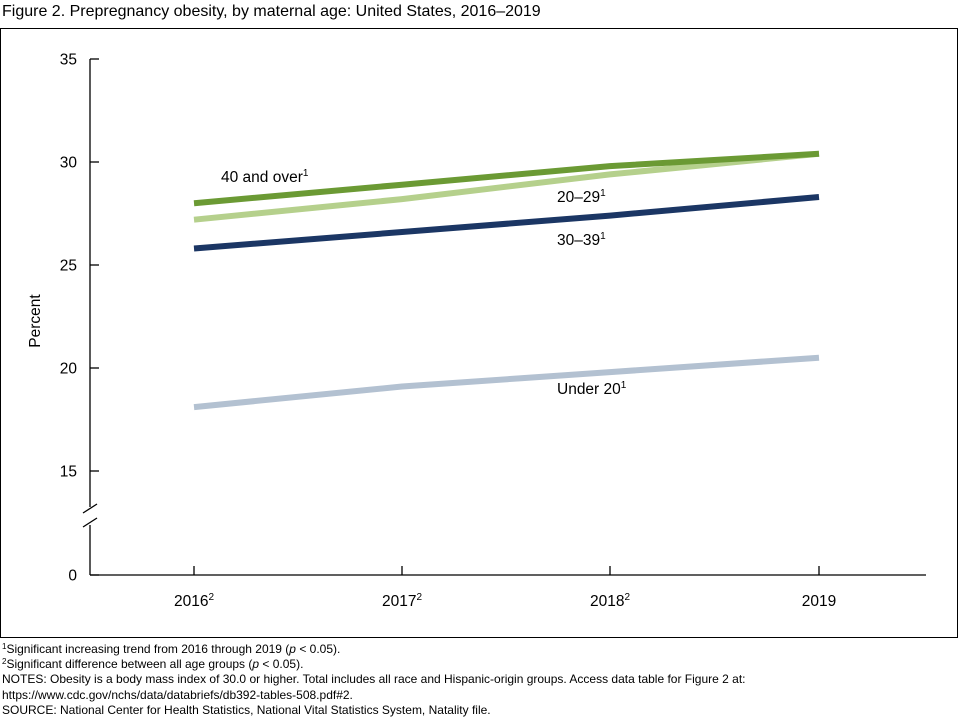  Describe the element at coordinates (69, 369) in the screenshot. I see `y-tick-label: 20` at that location.